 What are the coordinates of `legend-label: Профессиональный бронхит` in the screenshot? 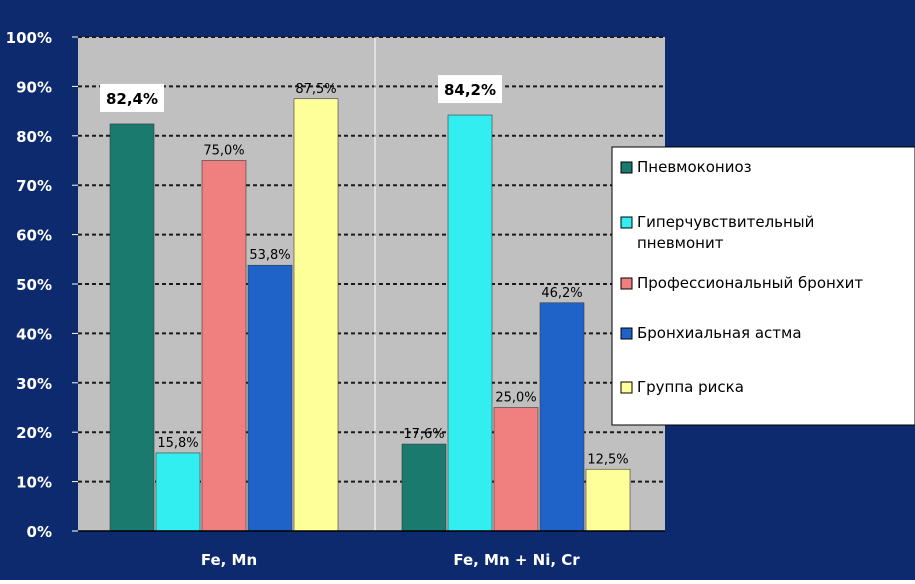 It's located at (750, 283).